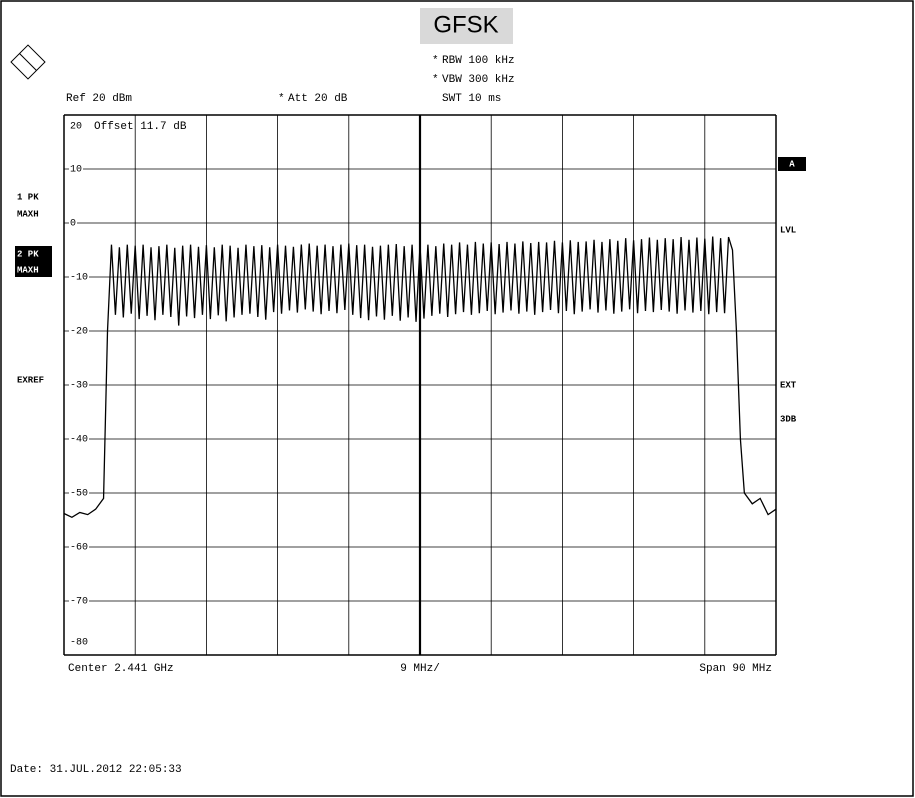 The image size is (915, 798). Describe the element at coordinates (788, 385) in the screenshot. I see `ext: EXT` at that location.